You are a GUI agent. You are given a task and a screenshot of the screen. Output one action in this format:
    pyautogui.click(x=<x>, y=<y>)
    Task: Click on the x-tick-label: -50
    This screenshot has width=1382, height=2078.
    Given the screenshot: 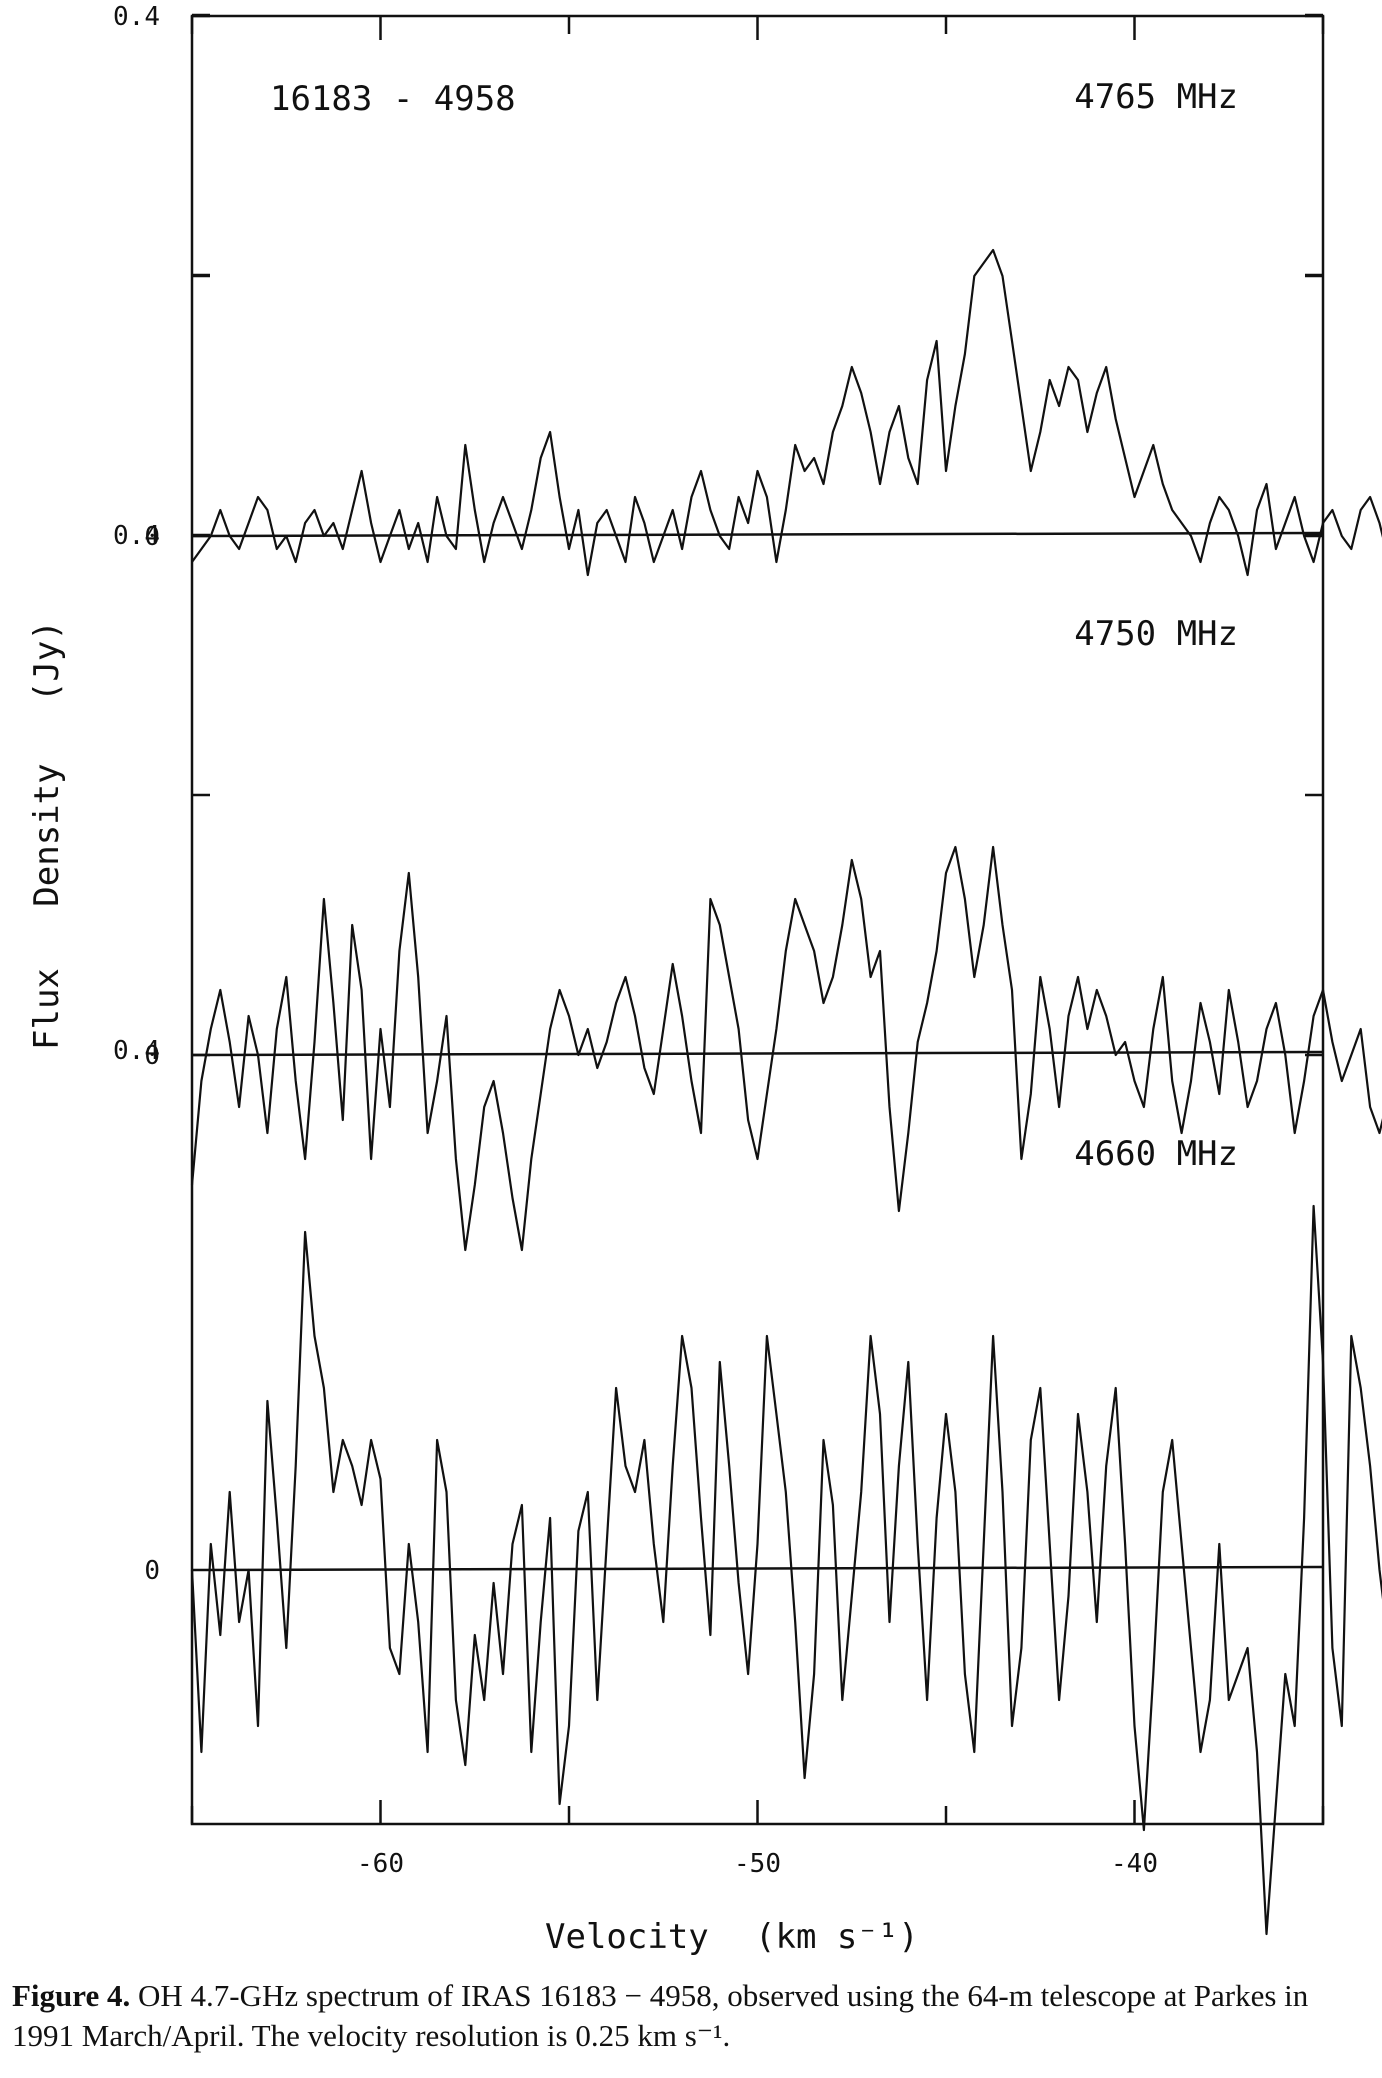 What is the action you would take?
    pyautogui.click(x=757, y=1864)
    